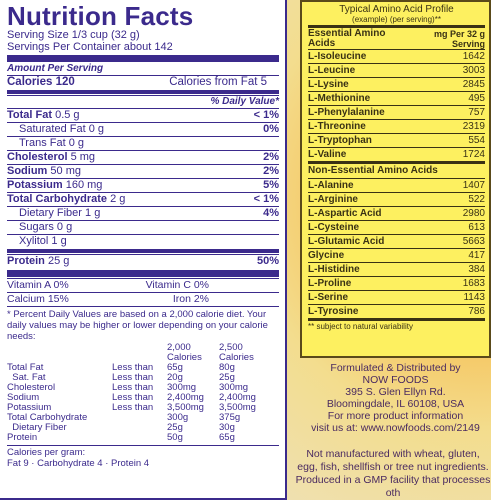 This screenshot has height=500, width=491. What do you see at coordinates (121, 377) in the screenshot?
I see `table-row: Sat. Fat Less than 20g 25g` at bounding box center [121, 377].